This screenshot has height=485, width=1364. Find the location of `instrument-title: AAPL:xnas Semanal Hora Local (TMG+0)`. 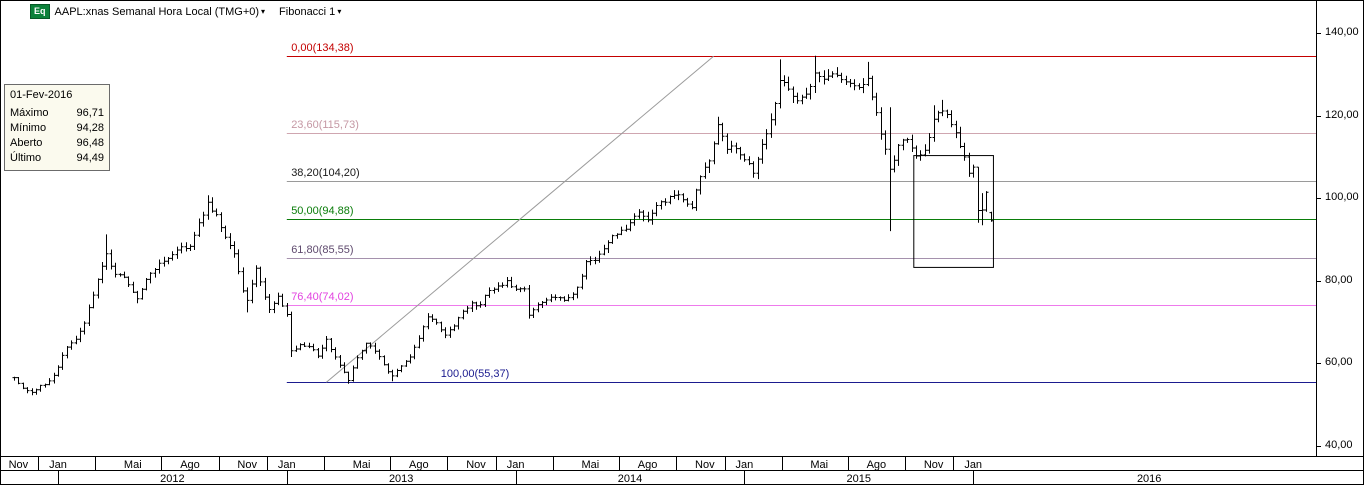

instrument-title: AAPL:xnas Semanal Hora Local (TMG+0) is located at coordinates (157, 11).